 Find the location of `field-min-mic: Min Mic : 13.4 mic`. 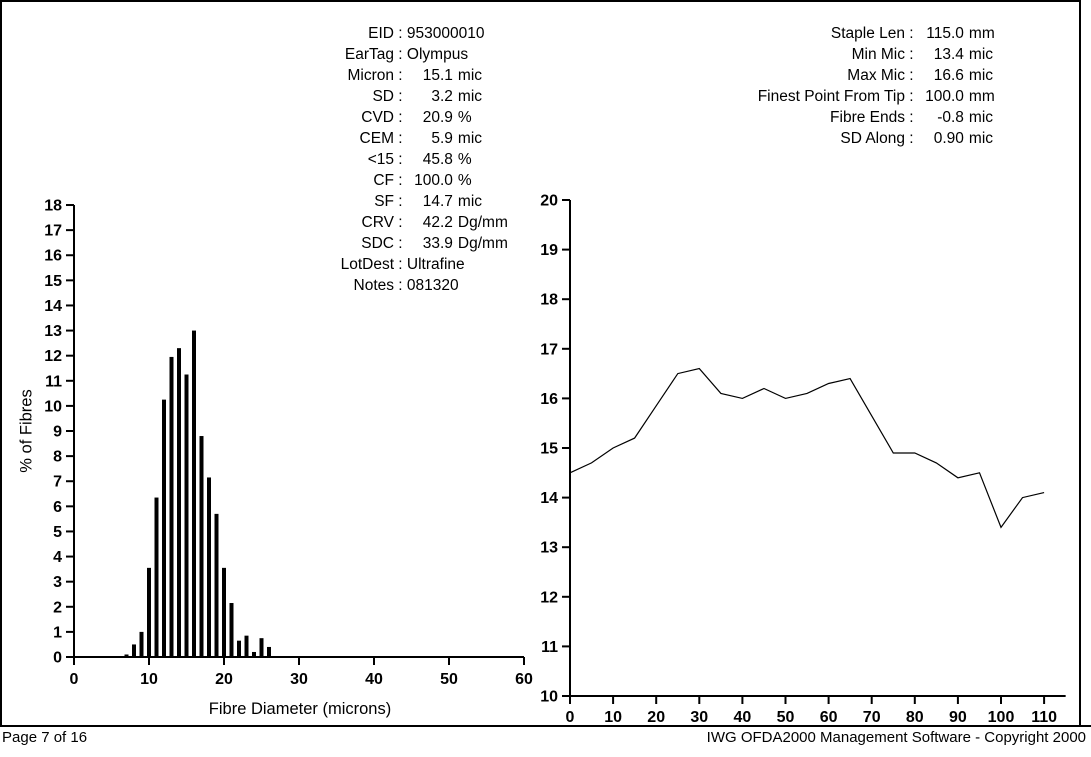

field-min-mic: Min Mic : 13.4 mic is located at coordinates (867, 54).